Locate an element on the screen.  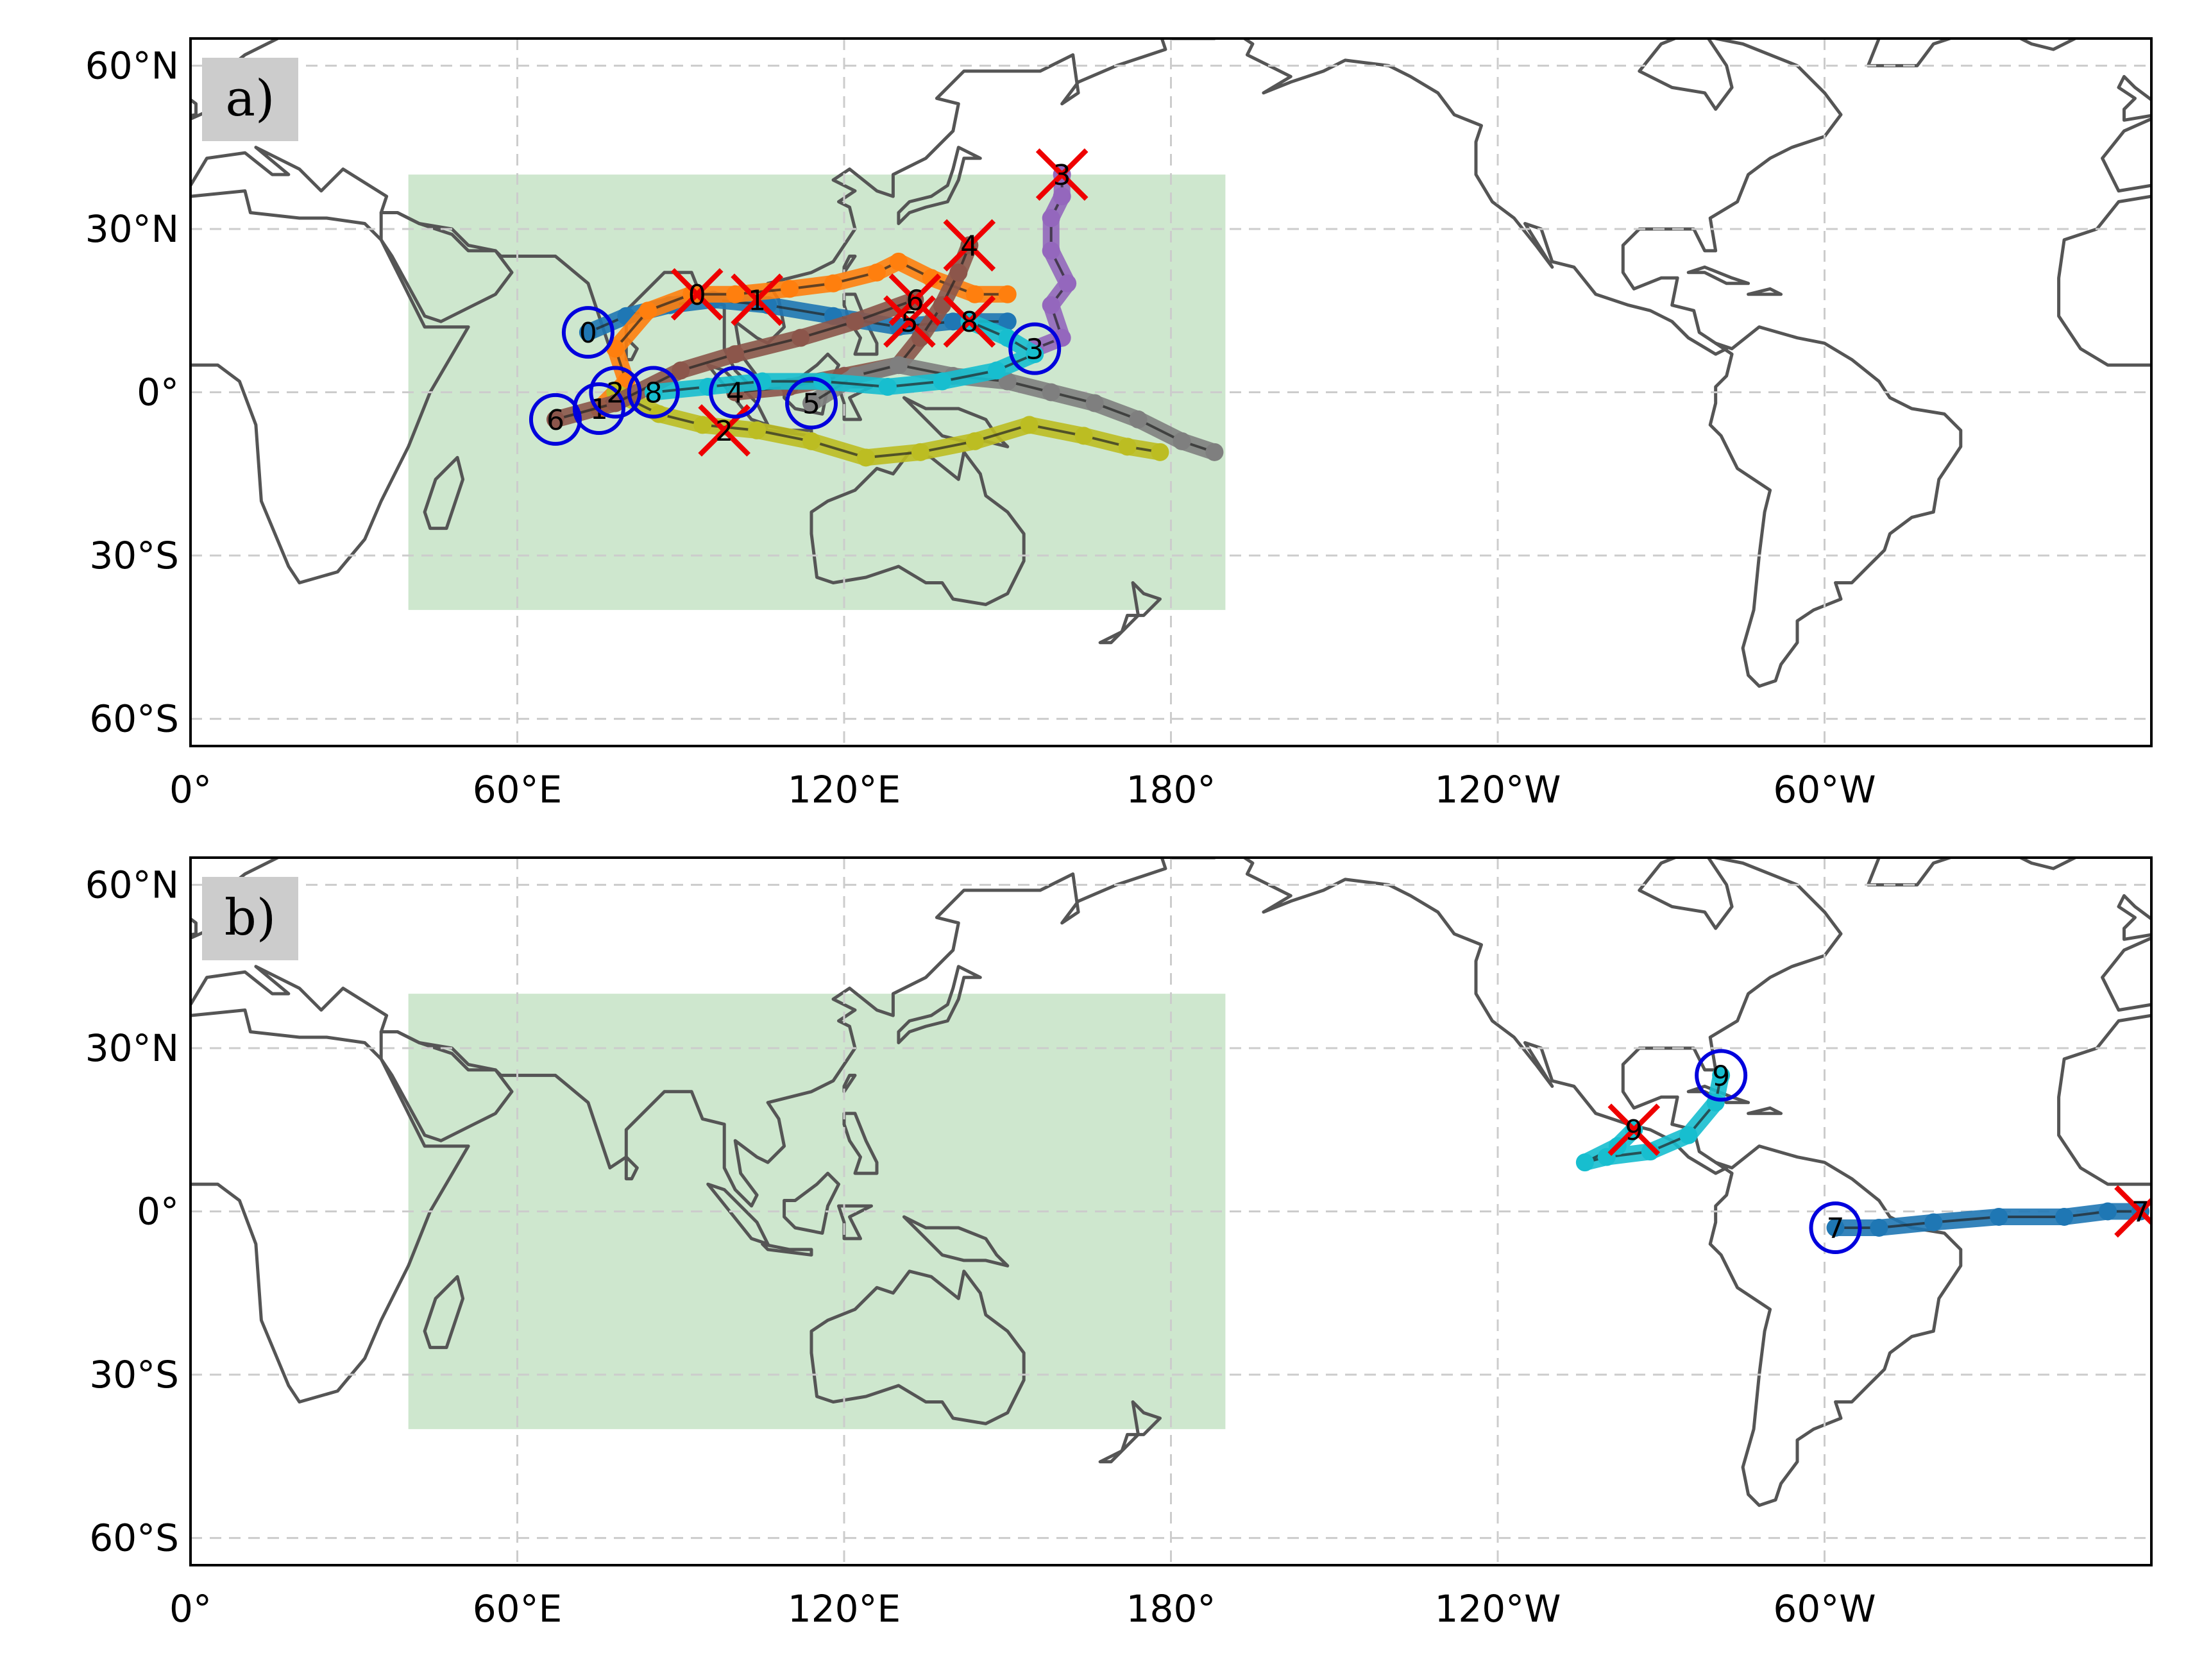
coastline-africa is located at coordinates (330, 386).